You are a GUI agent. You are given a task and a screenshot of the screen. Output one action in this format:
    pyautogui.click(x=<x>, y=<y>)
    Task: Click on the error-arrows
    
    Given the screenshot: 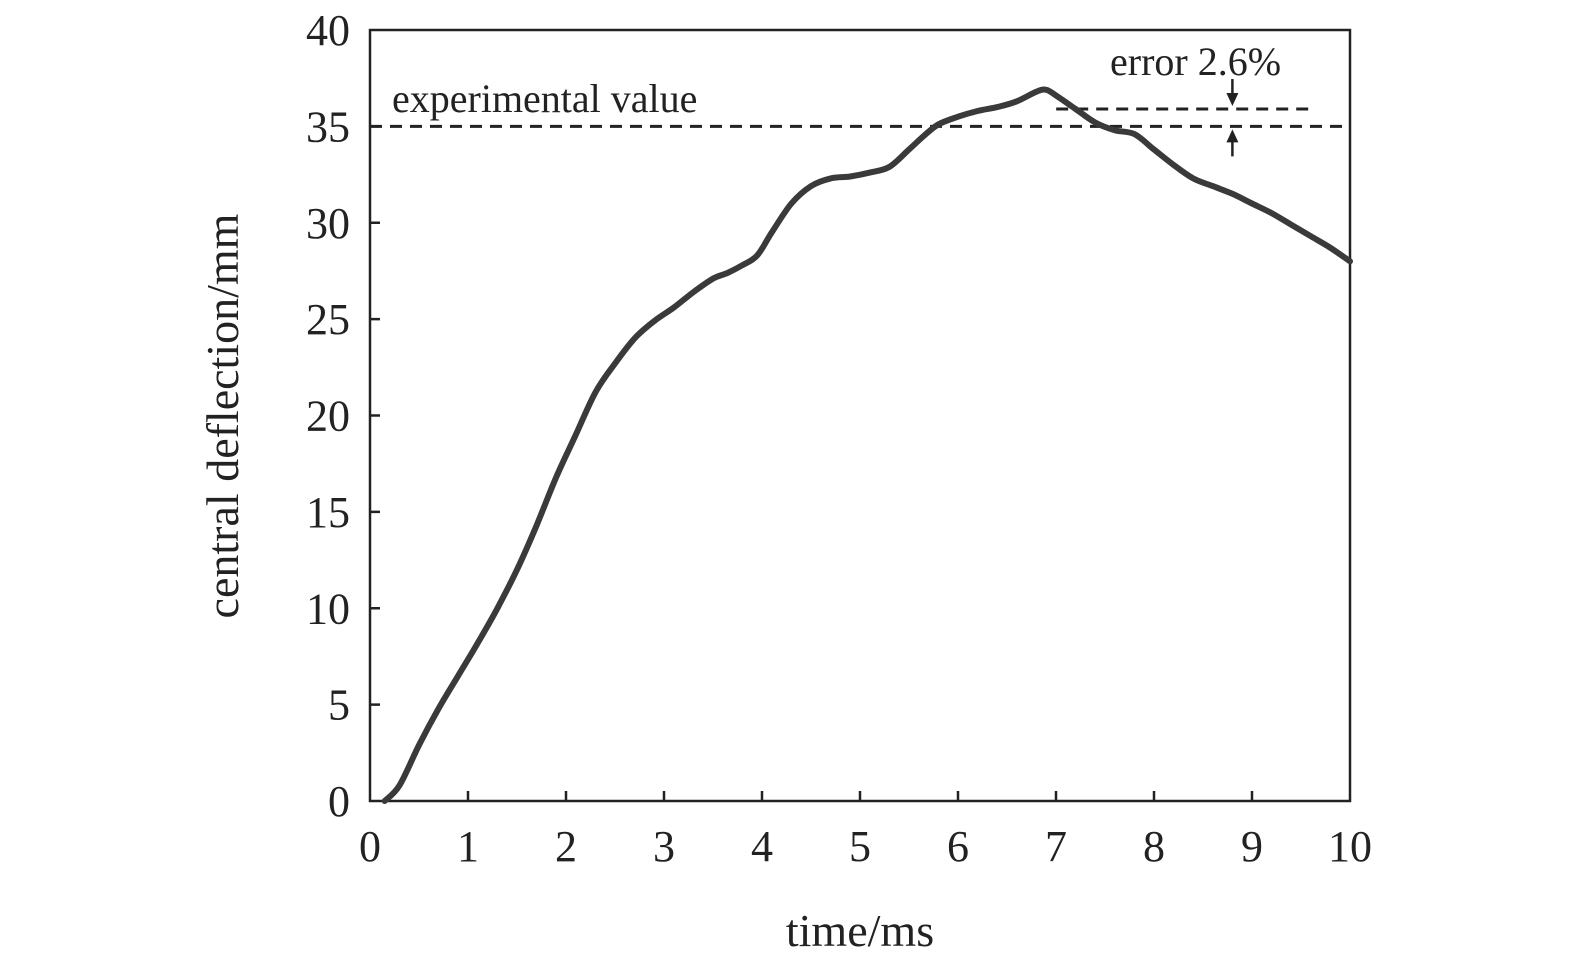 What is the action you would take?
    pyautogui.click(x=1232, y=118)
    